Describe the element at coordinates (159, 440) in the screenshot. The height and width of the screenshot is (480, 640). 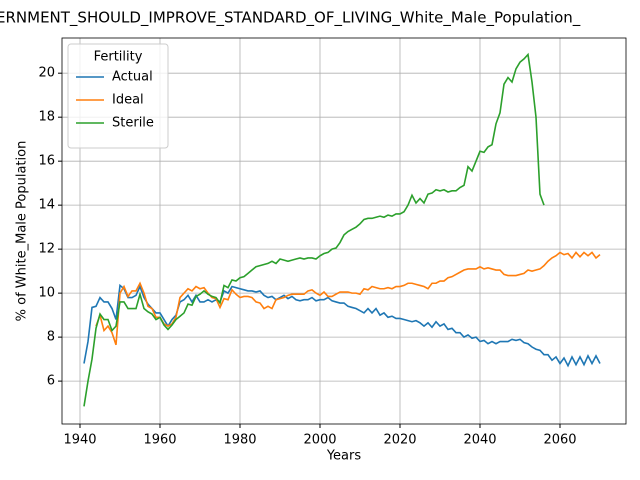
I see `x-tick-label: 1960` at that location.